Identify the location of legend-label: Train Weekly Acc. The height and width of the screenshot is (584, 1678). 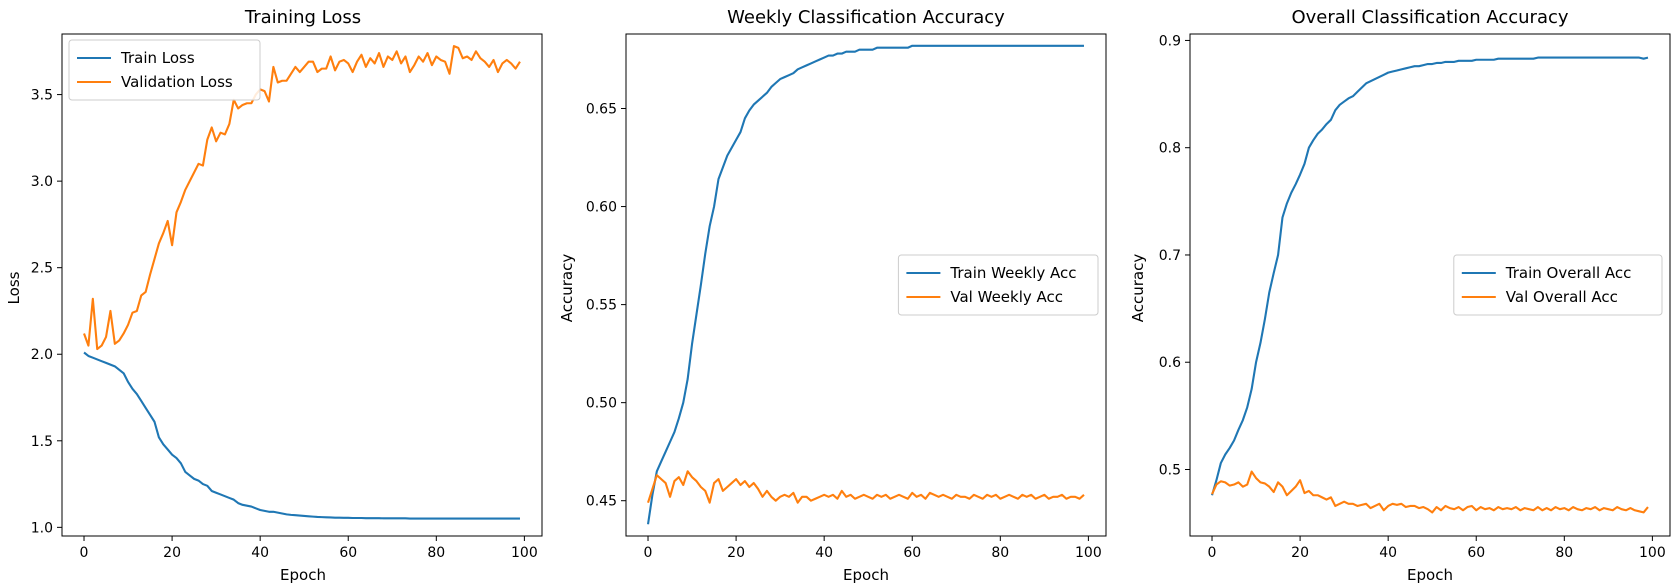
(1012, 273).